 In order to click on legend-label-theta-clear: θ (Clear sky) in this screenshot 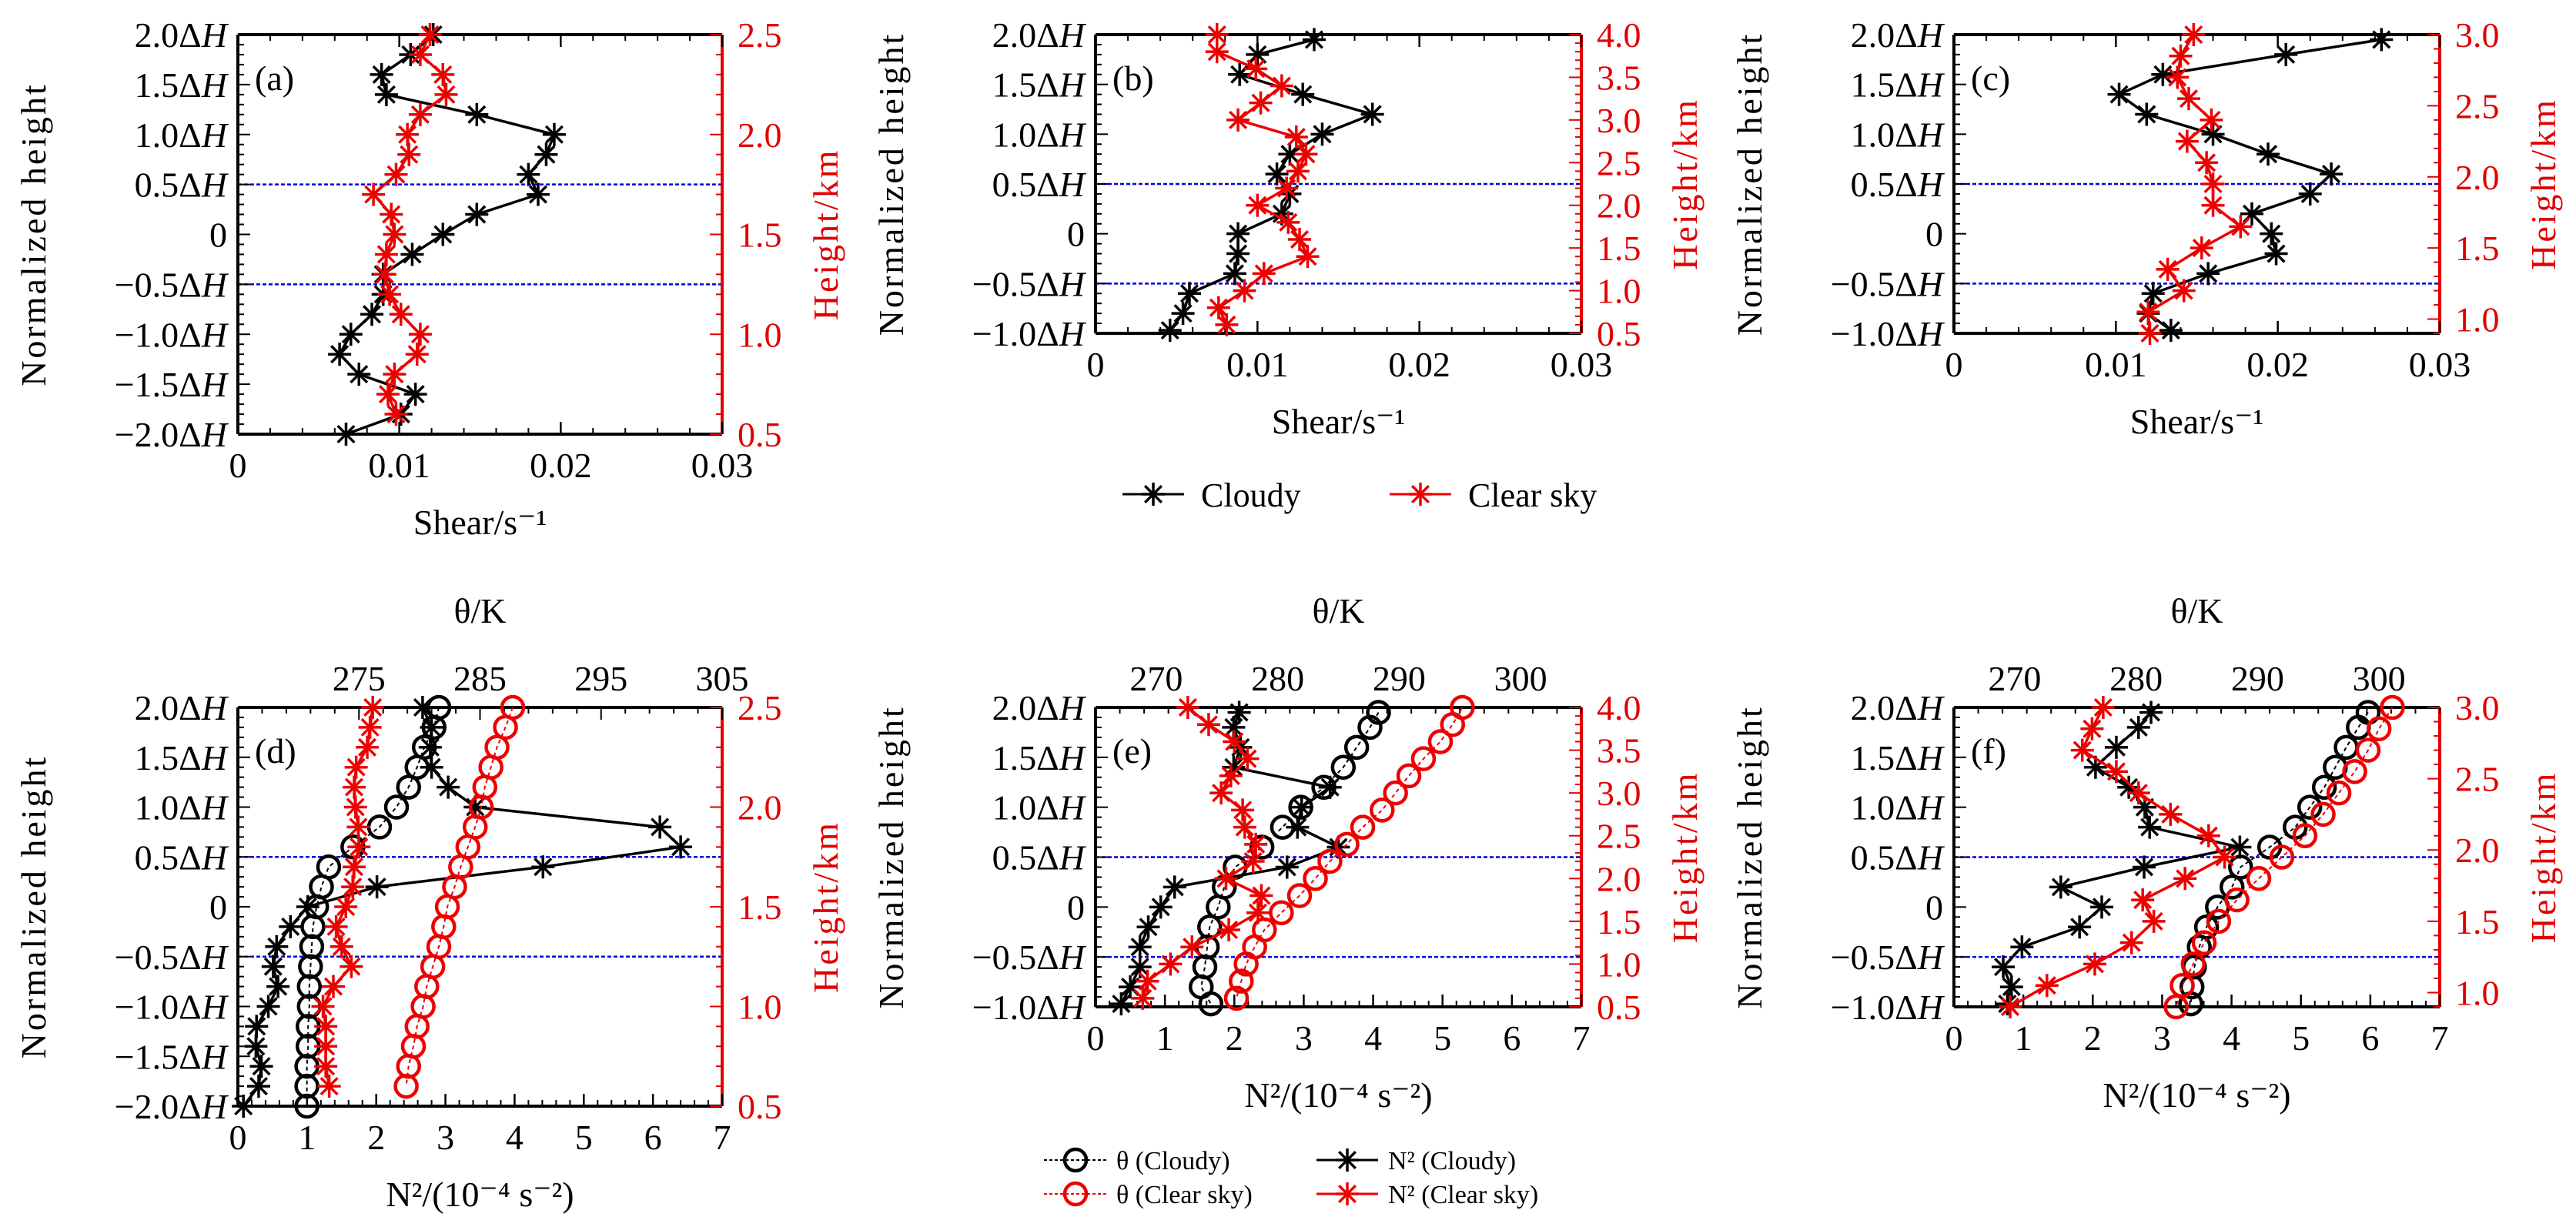, I will do `click(1185, 1195)`.